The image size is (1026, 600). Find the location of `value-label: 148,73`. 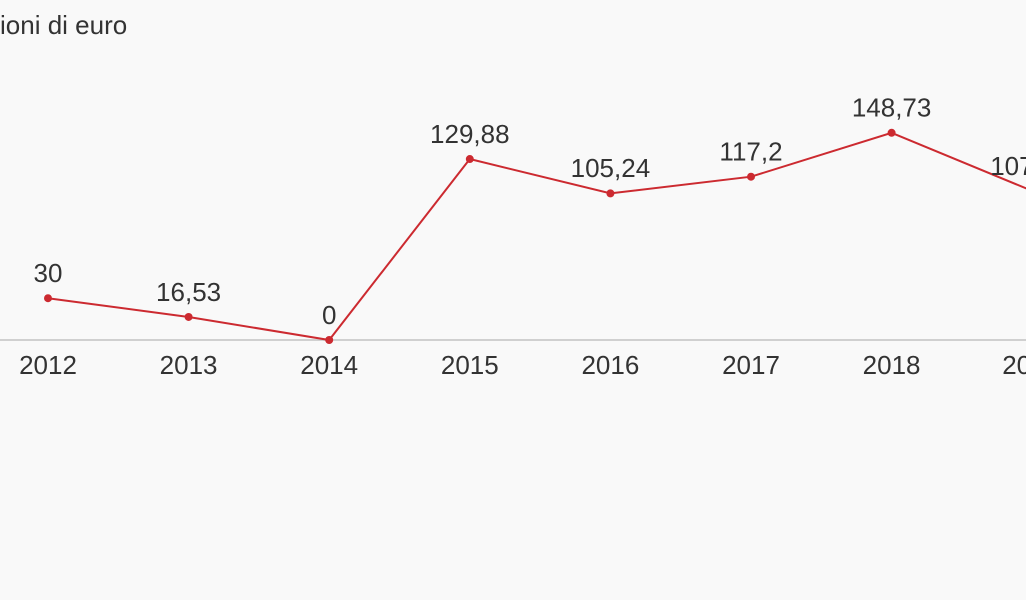

value-label: 148,73 is located at coordinates (892, 108).